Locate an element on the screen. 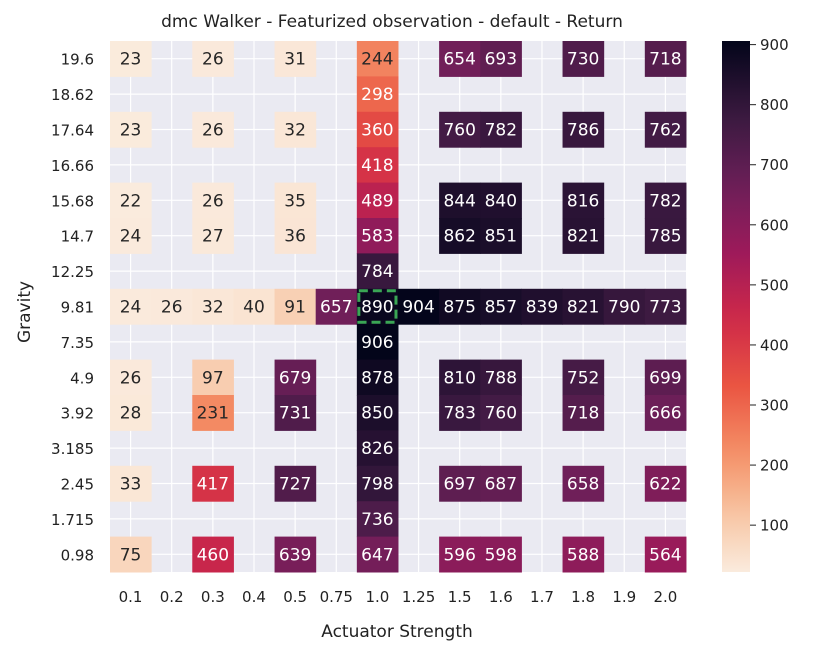  cell-value-label: 693 is located at coordinates (501, 60).